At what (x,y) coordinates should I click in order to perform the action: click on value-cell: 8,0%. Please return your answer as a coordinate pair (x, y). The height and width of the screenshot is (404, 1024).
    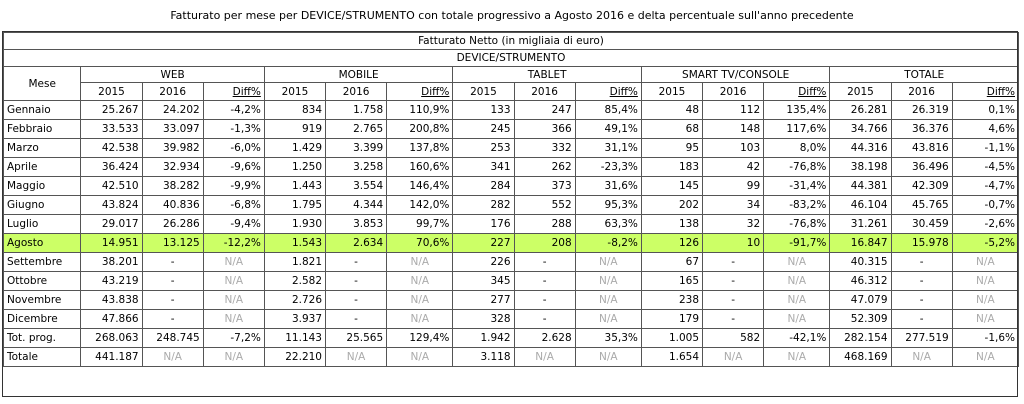
    Looking at the image, I should click on (797, 148).